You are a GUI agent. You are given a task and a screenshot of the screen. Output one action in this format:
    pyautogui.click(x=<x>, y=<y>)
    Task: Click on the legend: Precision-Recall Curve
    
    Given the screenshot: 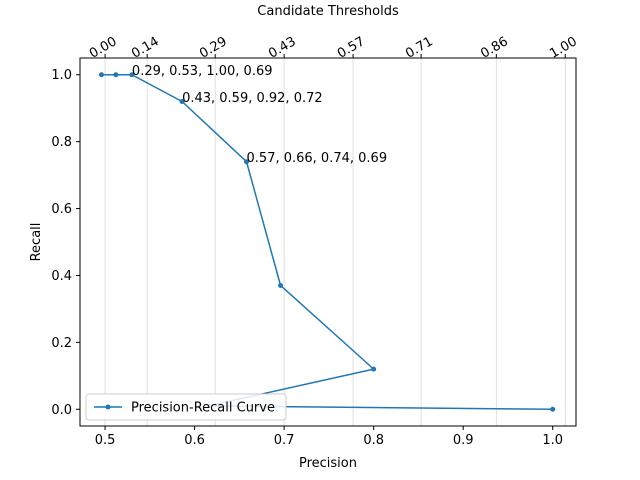 What is the action you would take?
    pyautogui.click(x=186, y=407)
    